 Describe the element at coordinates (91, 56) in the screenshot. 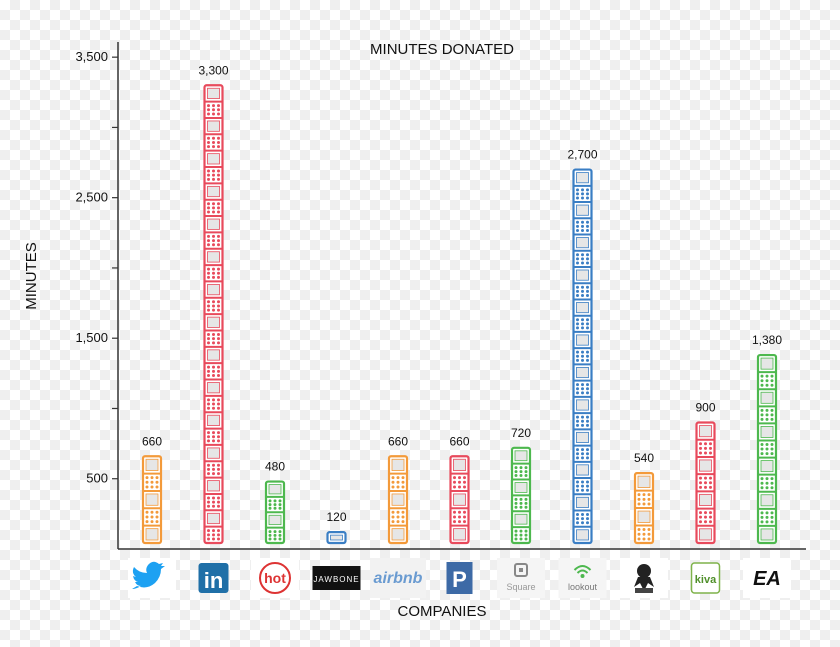

I see `y-tick-label: 3,500` at that location.